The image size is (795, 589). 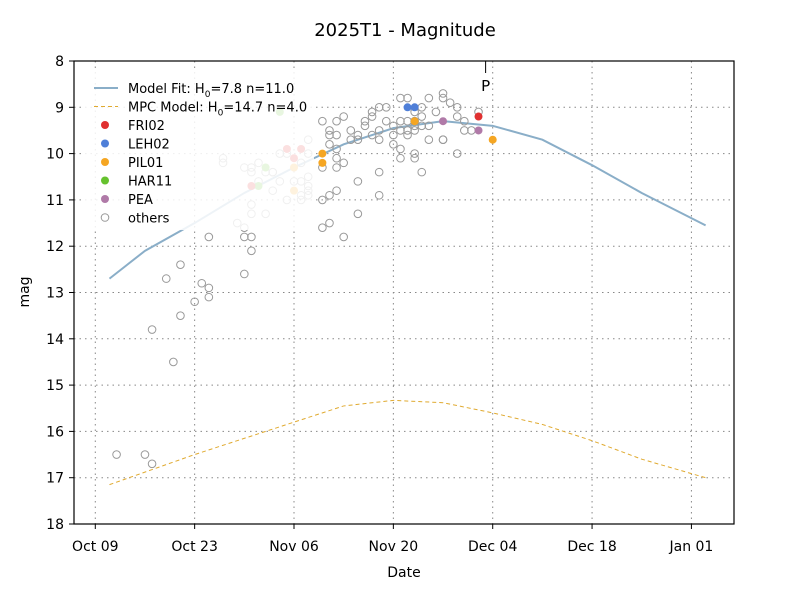 I want to click on perihelion-label: P, so click(x=485, y=86).